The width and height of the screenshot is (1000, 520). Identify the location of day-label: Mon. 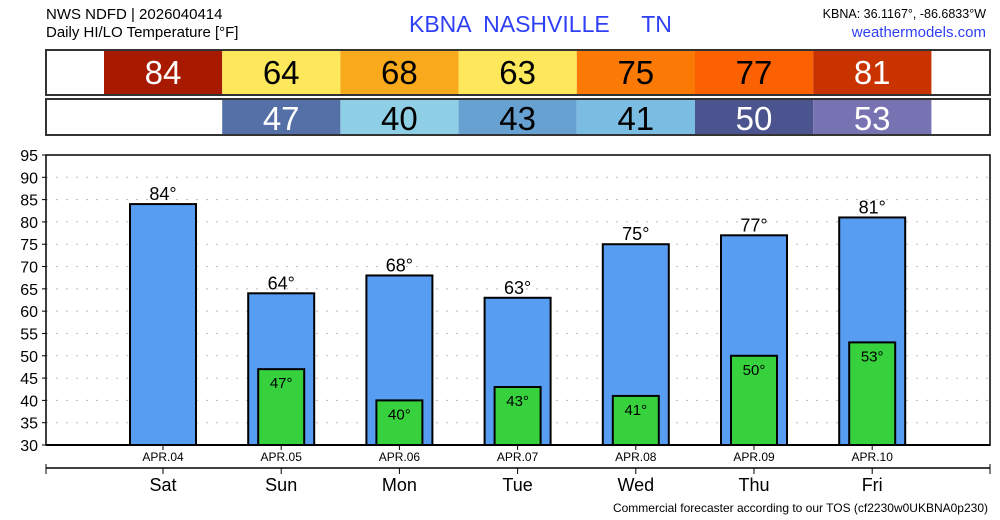
(399, 485).